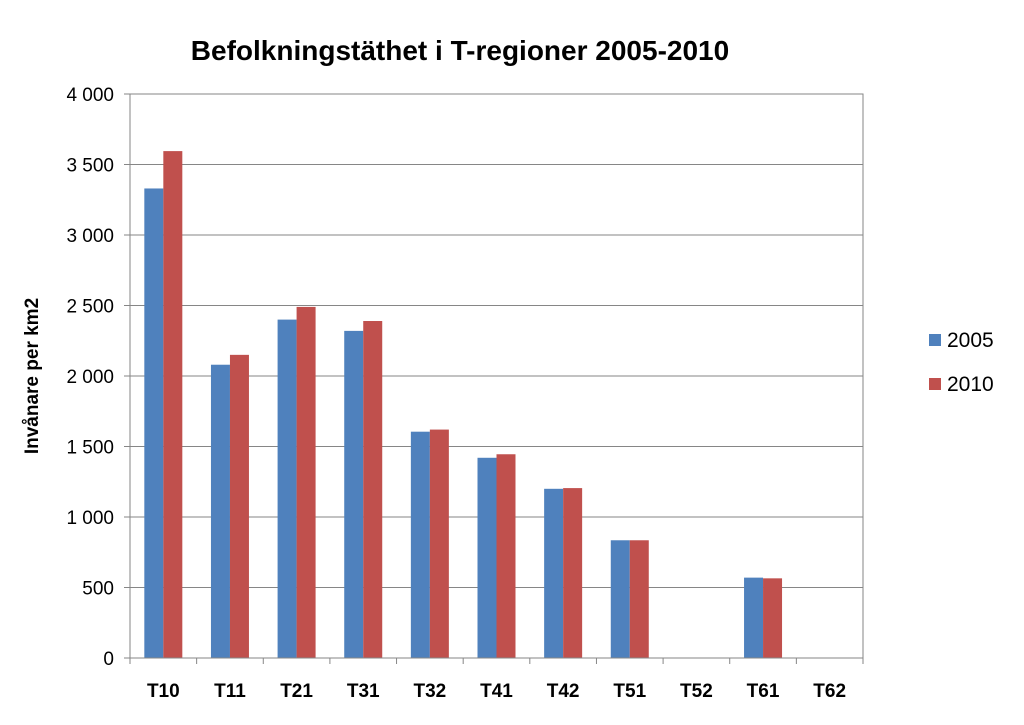 Image resolution: width=1024 pixels, height=725 pixels. What do you see at coordinates (554, 573) in the screenshot?
I see `bar-2005-T42` at bounding box center [554, 573].